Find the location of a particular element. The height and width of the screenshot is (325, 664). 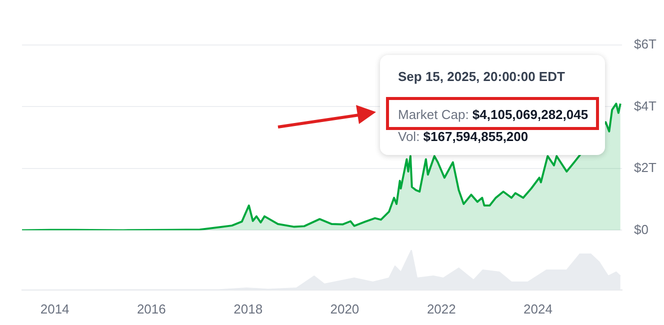

x-tick-label: 2016 is located at coordinates (151, 308).